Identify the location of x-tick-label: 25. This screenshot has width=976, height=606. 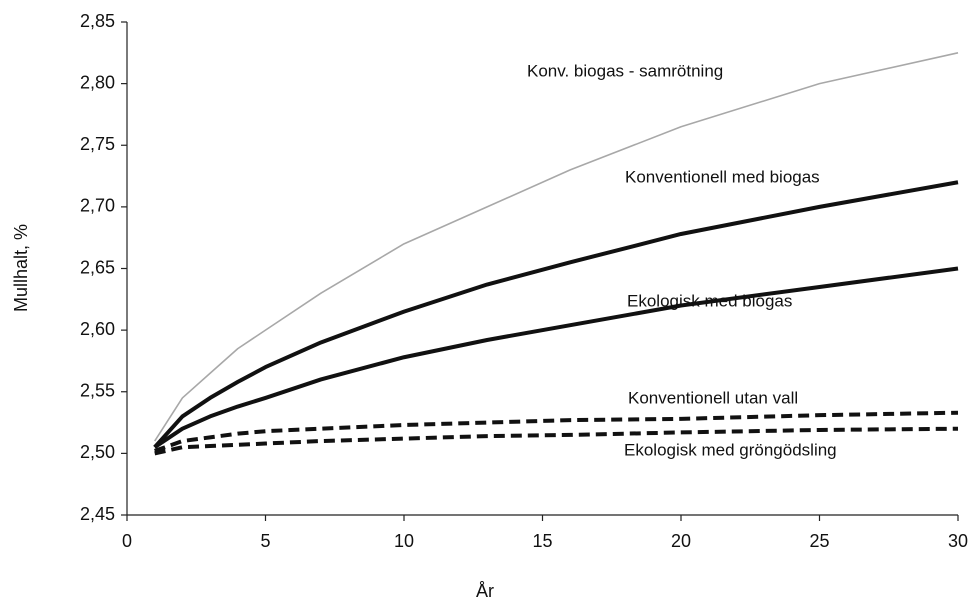
(819, 541).